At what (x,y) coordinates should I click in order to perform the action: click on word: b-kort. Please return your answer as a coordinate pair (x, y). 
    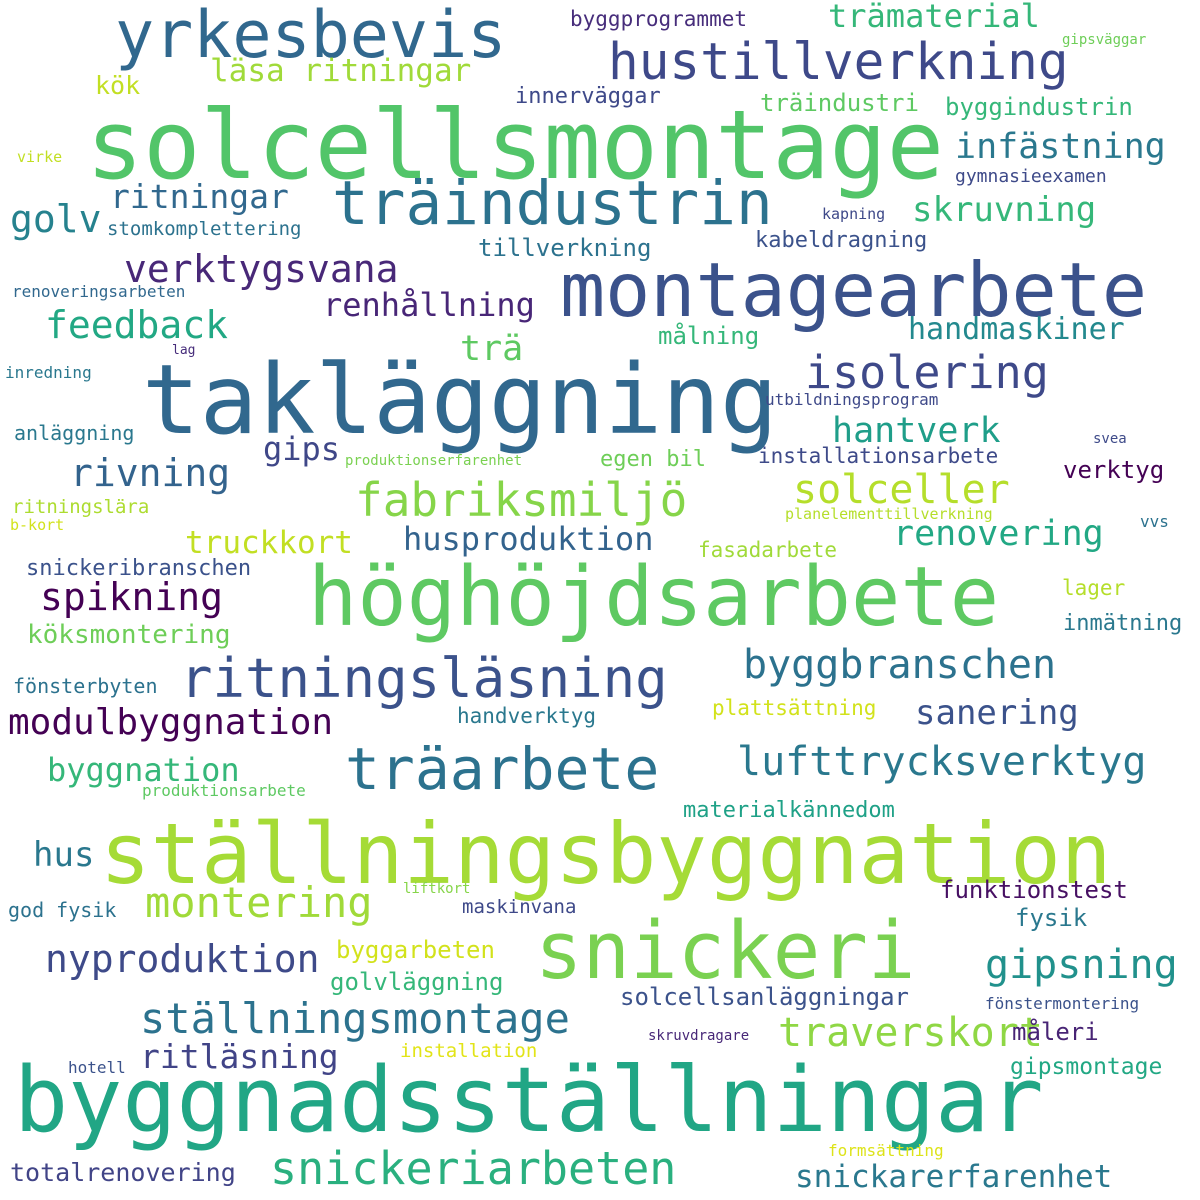
    Looking at the image, I should click on (37, 525).